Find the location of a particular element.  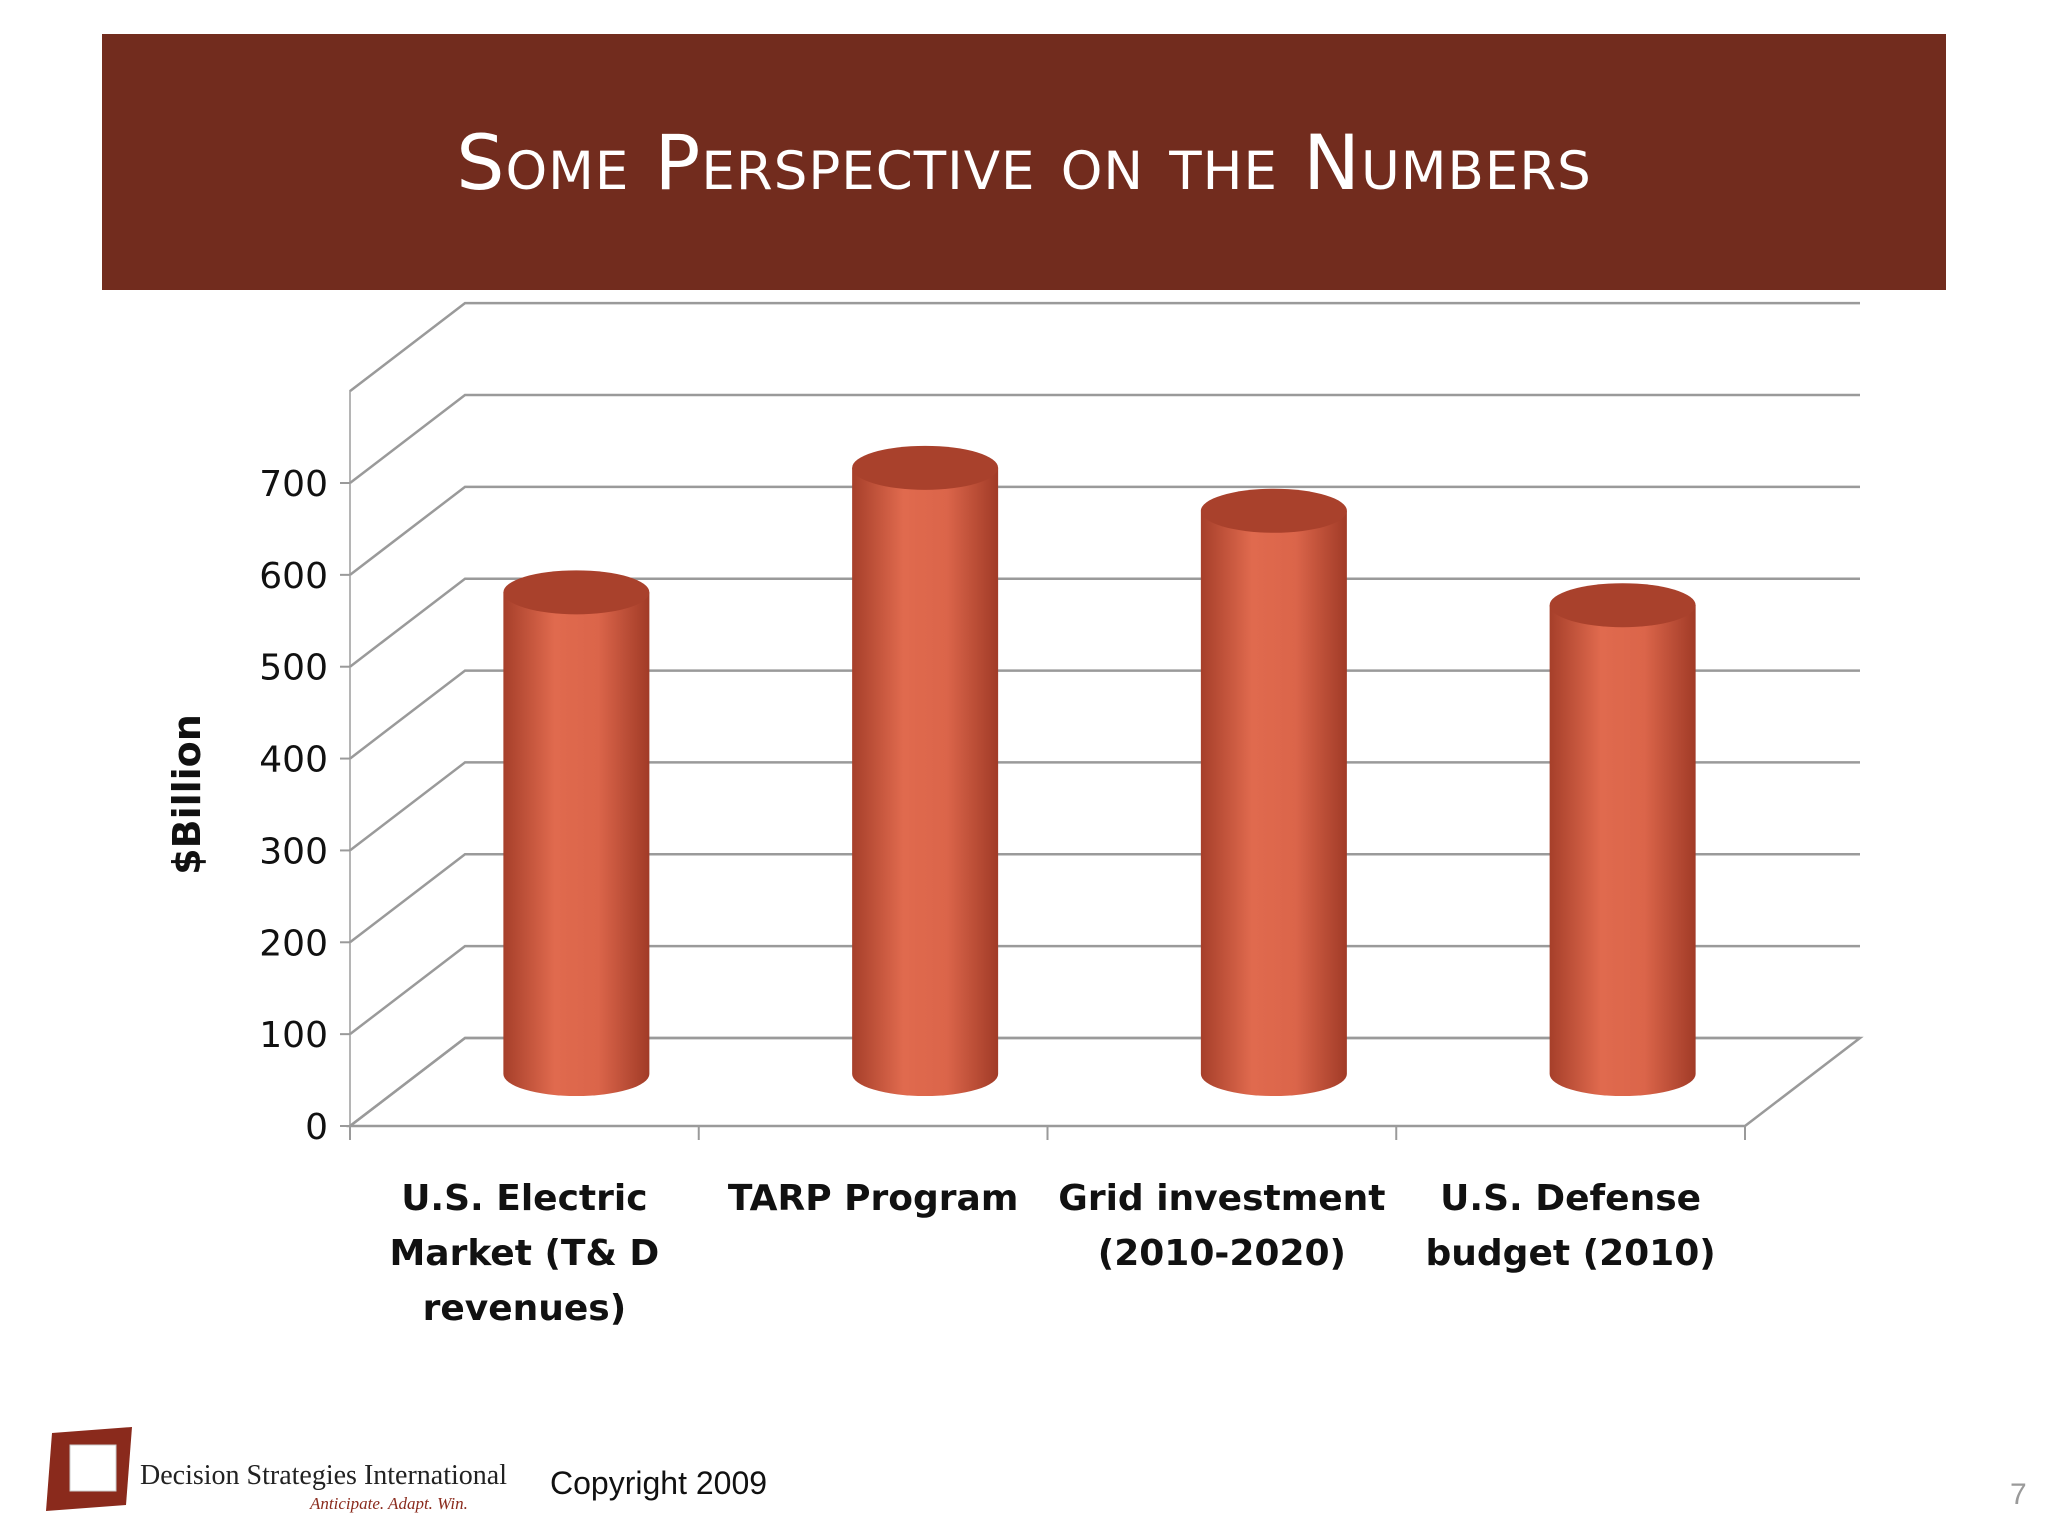

company-tagline: Anticipate. Adapt. Win. is located at coordinates (389, 1503).